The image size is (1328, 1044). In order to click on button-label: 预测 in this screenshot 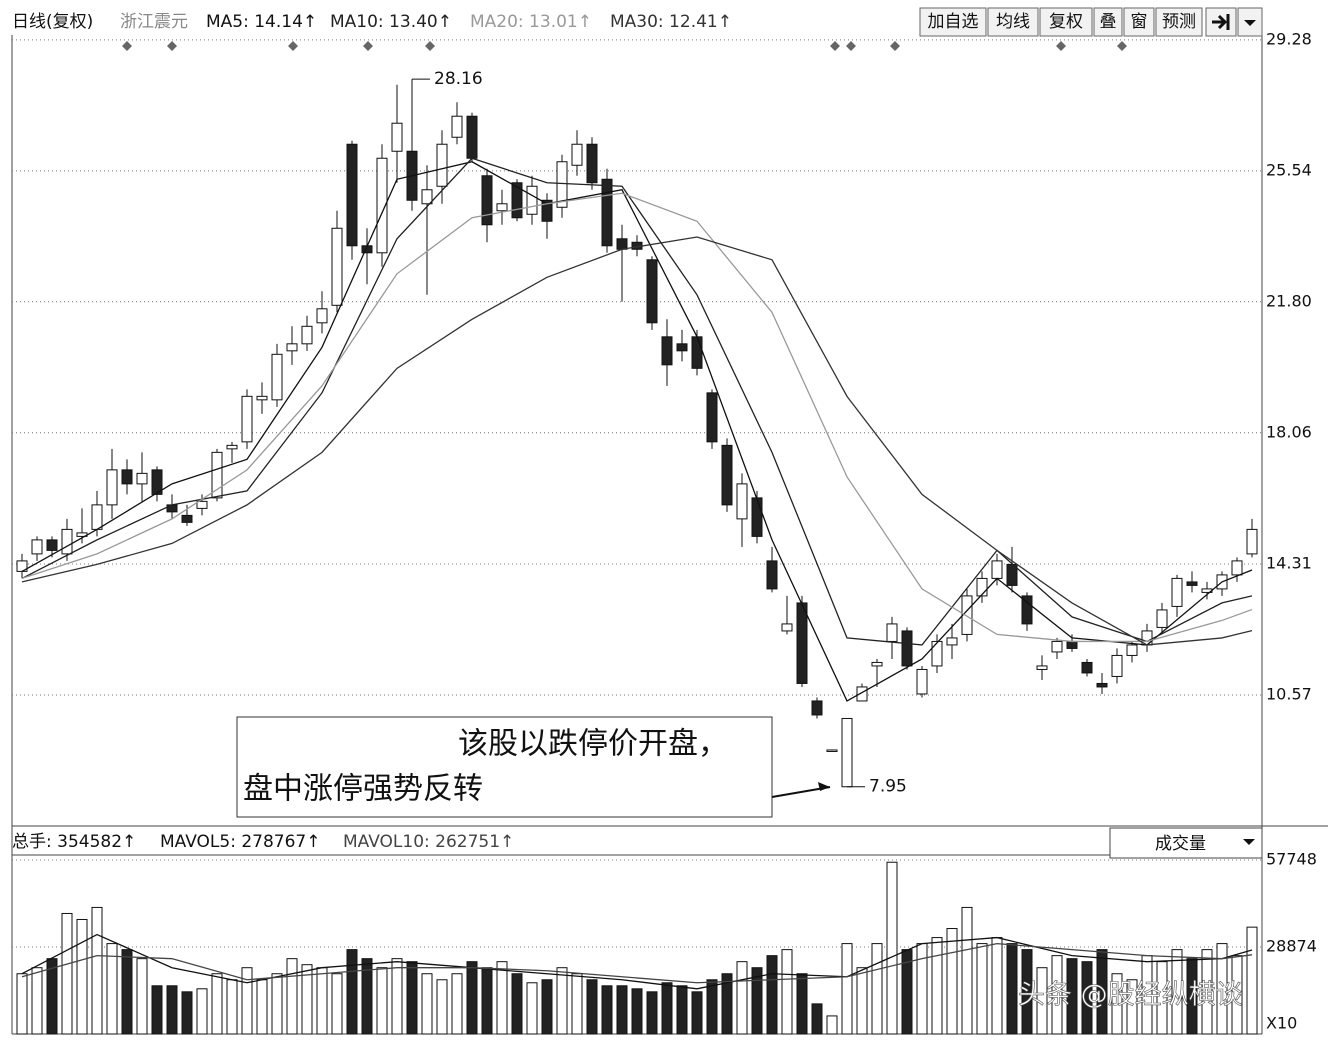, I will do `click(1179, 22)`.